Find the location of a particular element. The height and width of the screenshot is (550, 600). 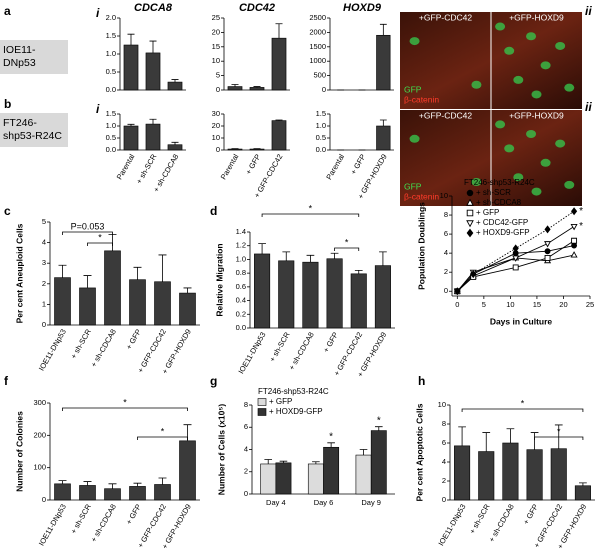

x-tick-label: 15 is located at coordinates (537, 304).